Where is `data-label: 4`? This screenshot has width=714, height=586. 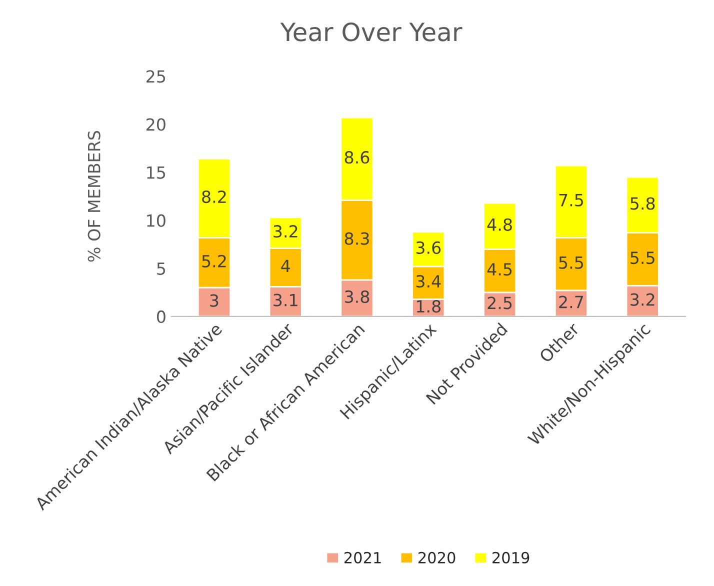 data-label: 4 is located at coordinates (285, 266).